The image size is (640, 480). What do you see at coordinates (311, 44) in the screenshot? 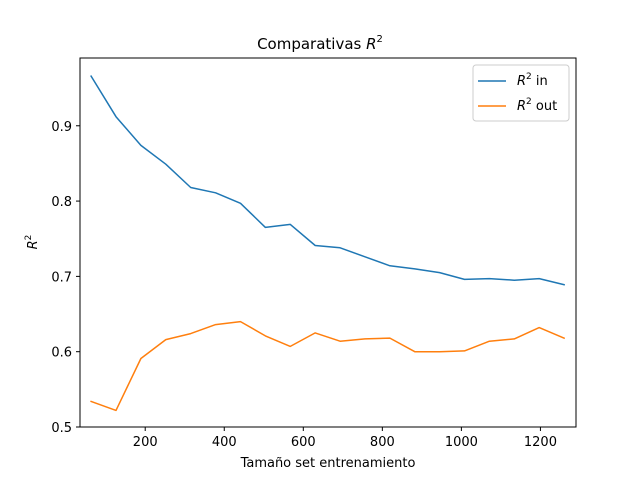
I see `chart-title-main: Comparativas` at bounding box center [311, 44].